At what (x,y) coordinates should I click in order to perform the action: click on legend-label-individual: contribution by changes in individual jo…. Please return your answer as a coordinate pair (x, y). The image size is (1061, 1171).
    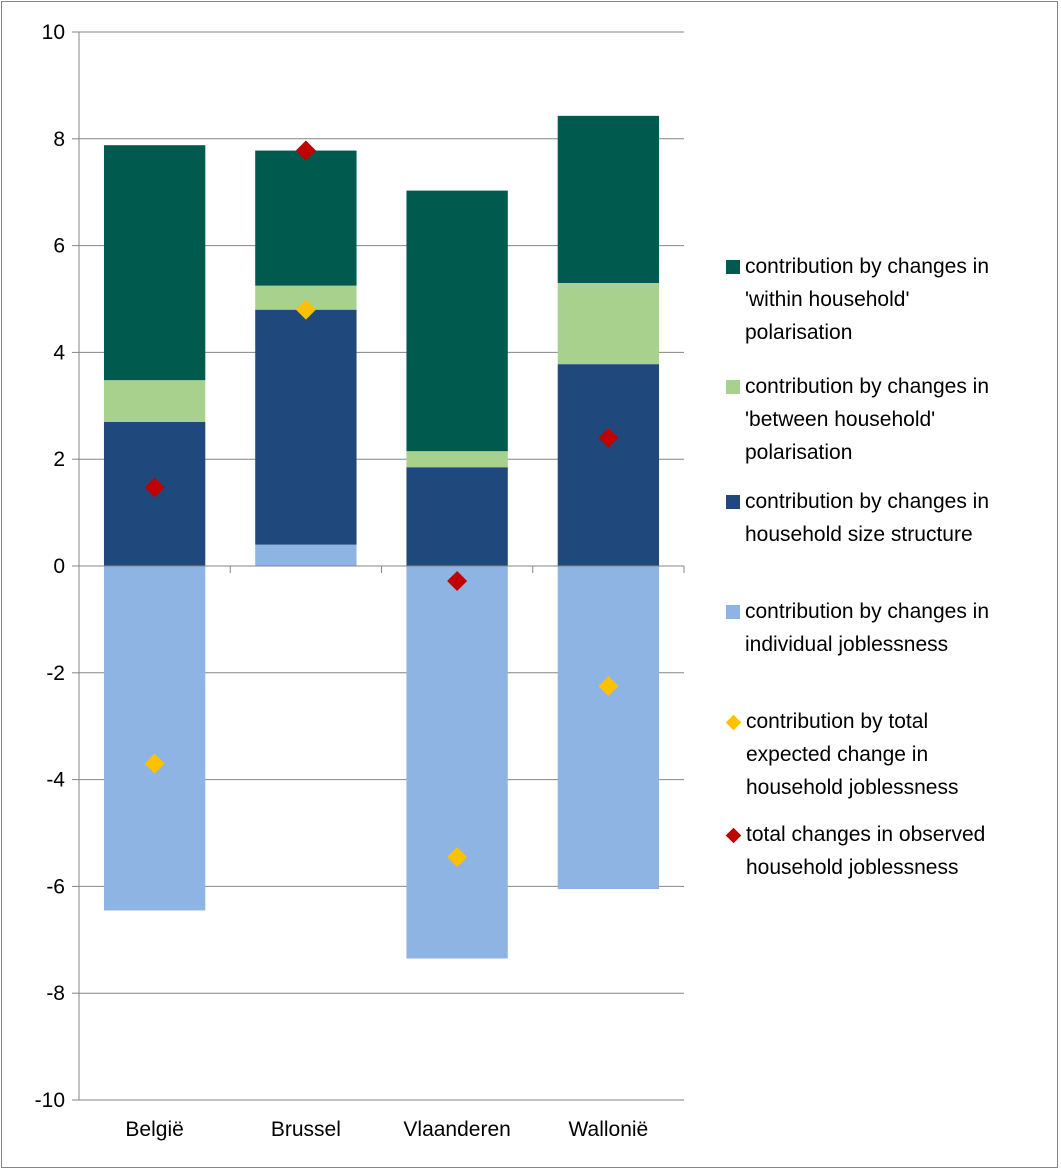
    Looking at the image, I should click on (867, 628).